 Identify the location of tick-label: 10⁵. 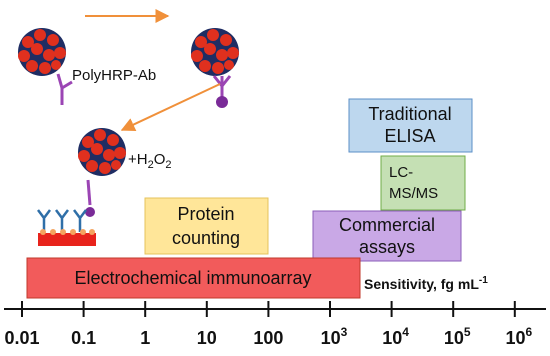
(457, 336).